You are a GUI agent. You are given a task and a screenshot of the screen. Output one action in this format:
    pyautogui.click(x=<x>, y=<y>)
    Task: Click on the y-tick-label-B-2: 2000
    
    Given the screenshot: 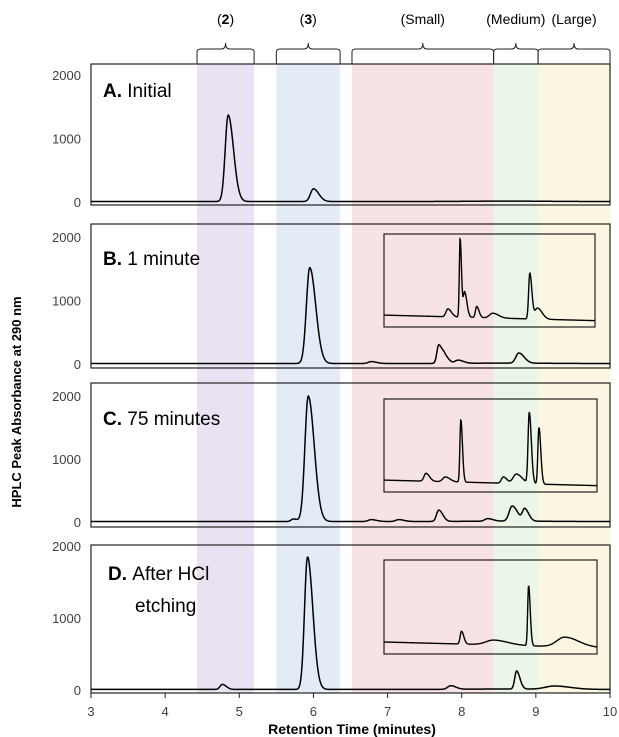 What is the action you would take?
    pyautogui.click(x=66, y=237)
    